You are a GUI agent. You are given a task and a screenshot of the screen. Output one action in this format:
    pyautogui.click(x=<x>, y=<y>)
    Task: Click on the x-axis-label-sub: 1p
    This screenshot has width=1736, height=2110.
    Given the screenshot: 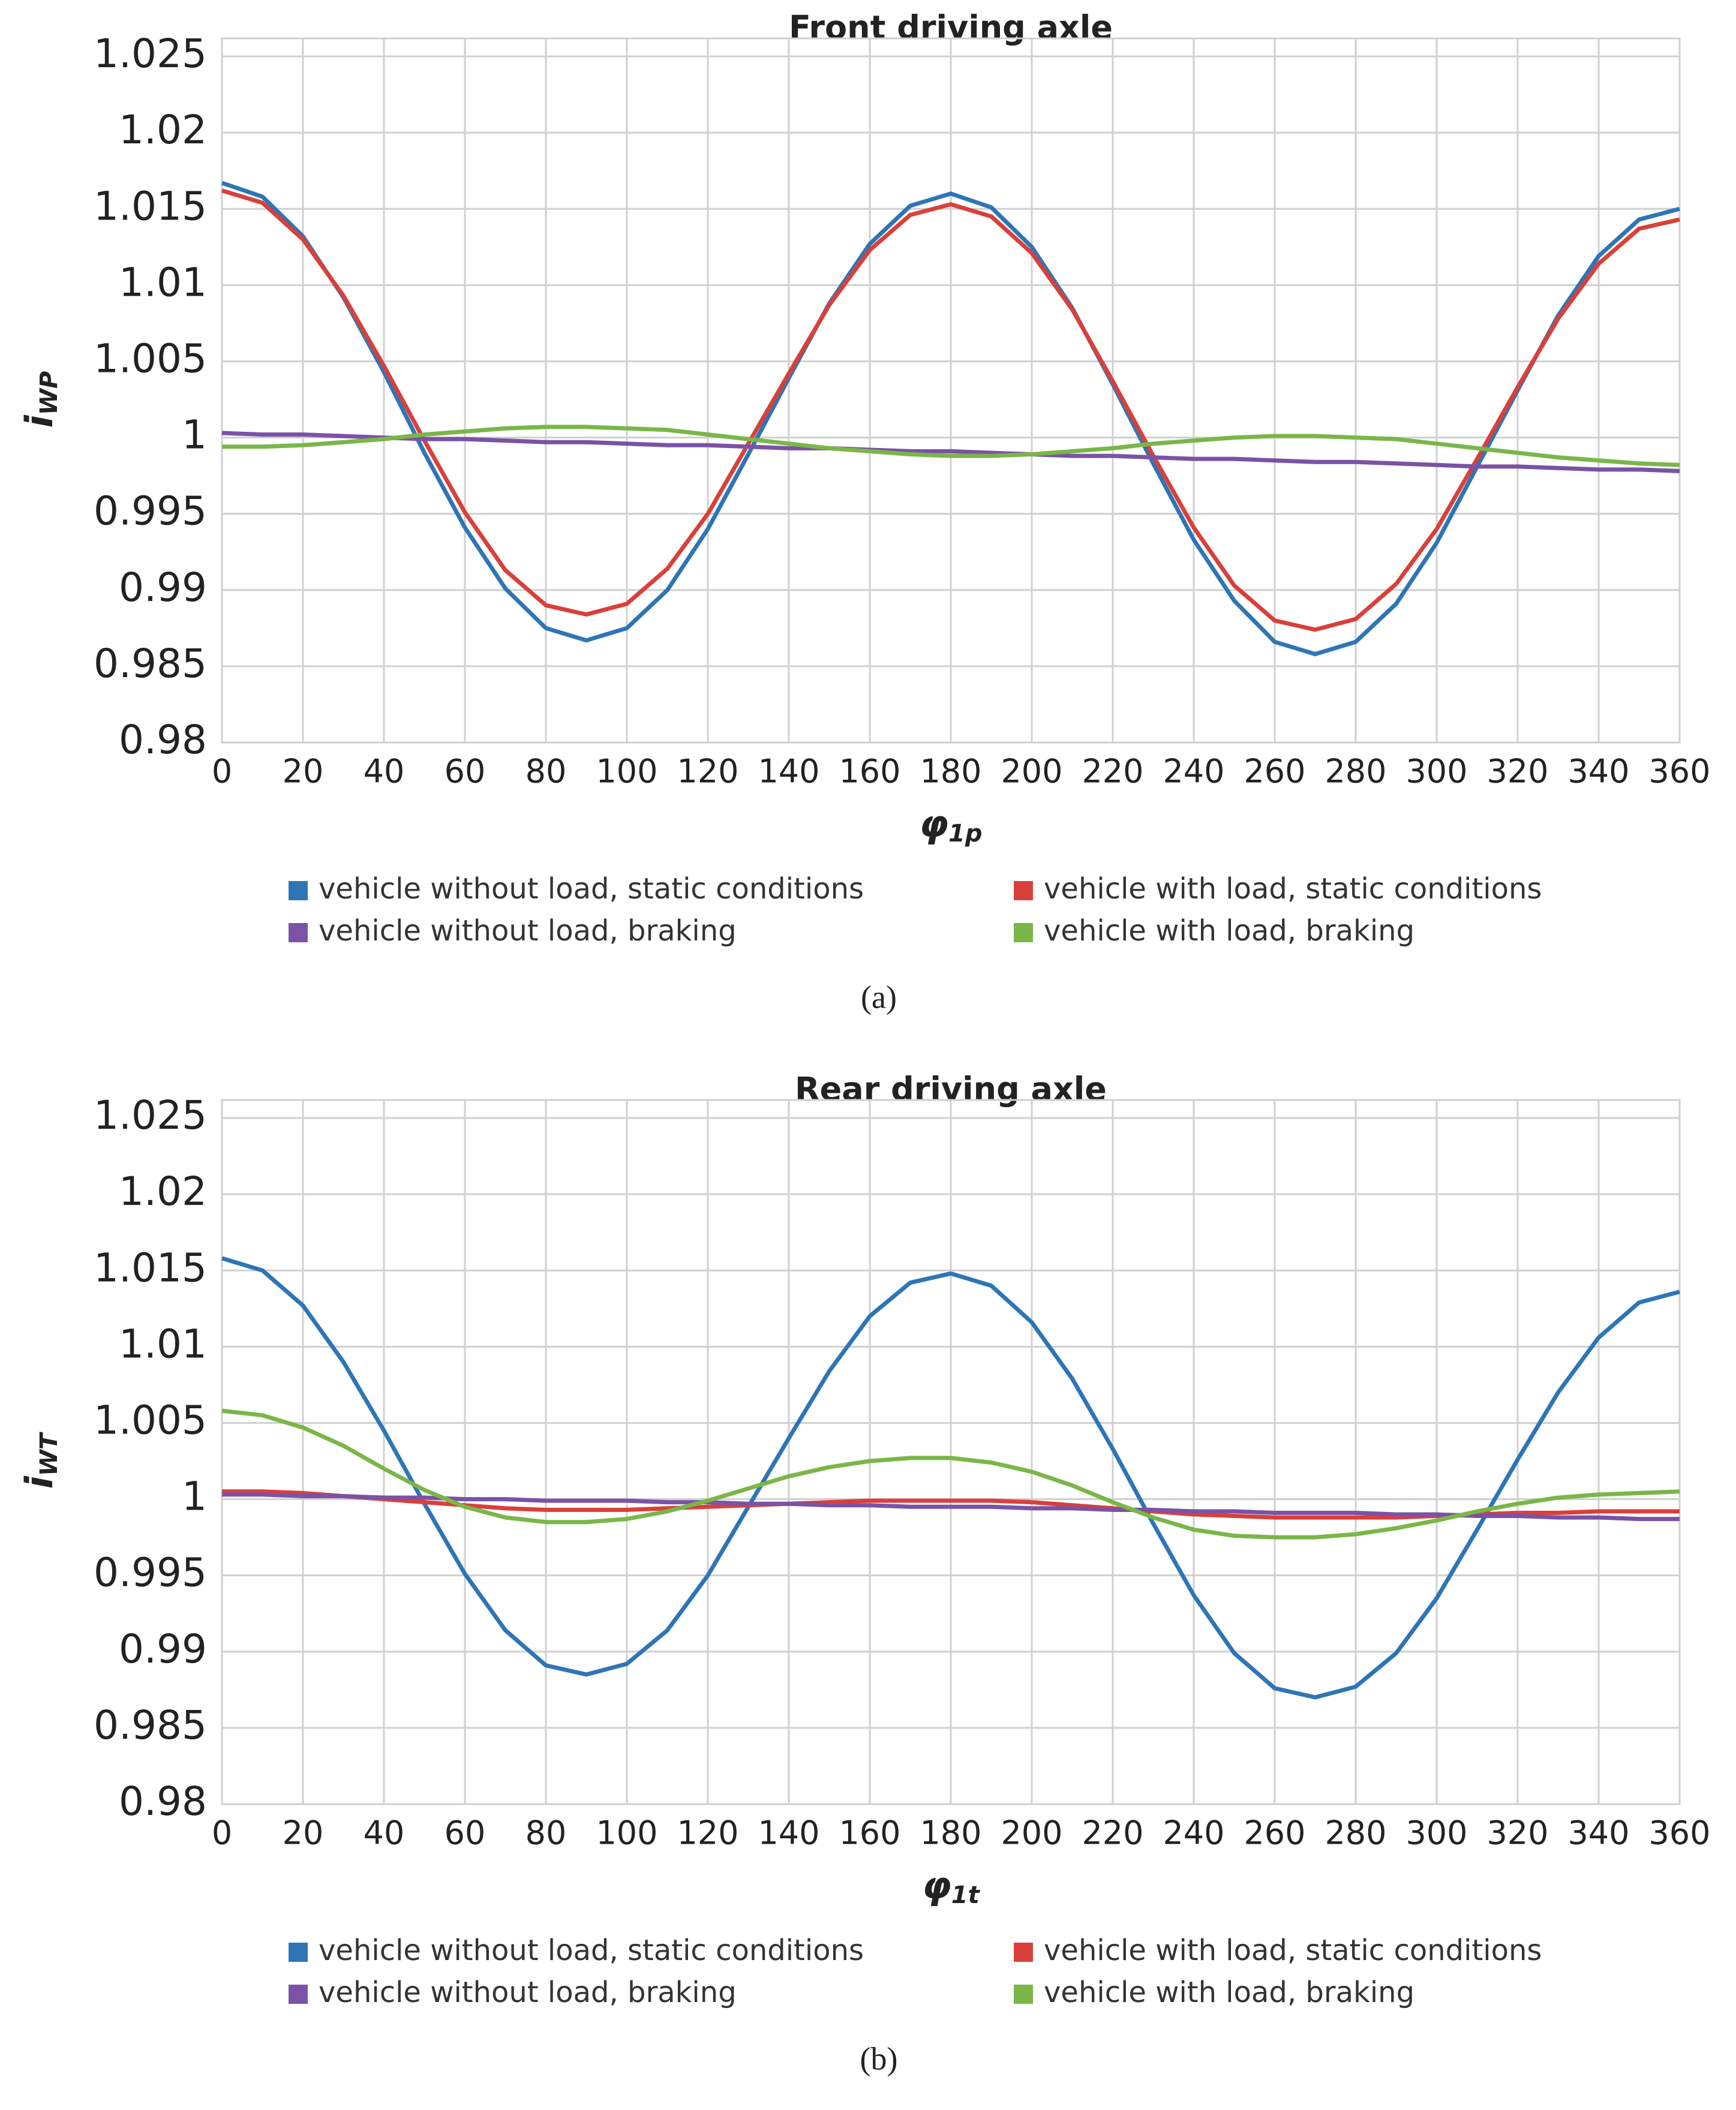 What is the action you would take?
    pyautogui.click(x=965, y=833)
    